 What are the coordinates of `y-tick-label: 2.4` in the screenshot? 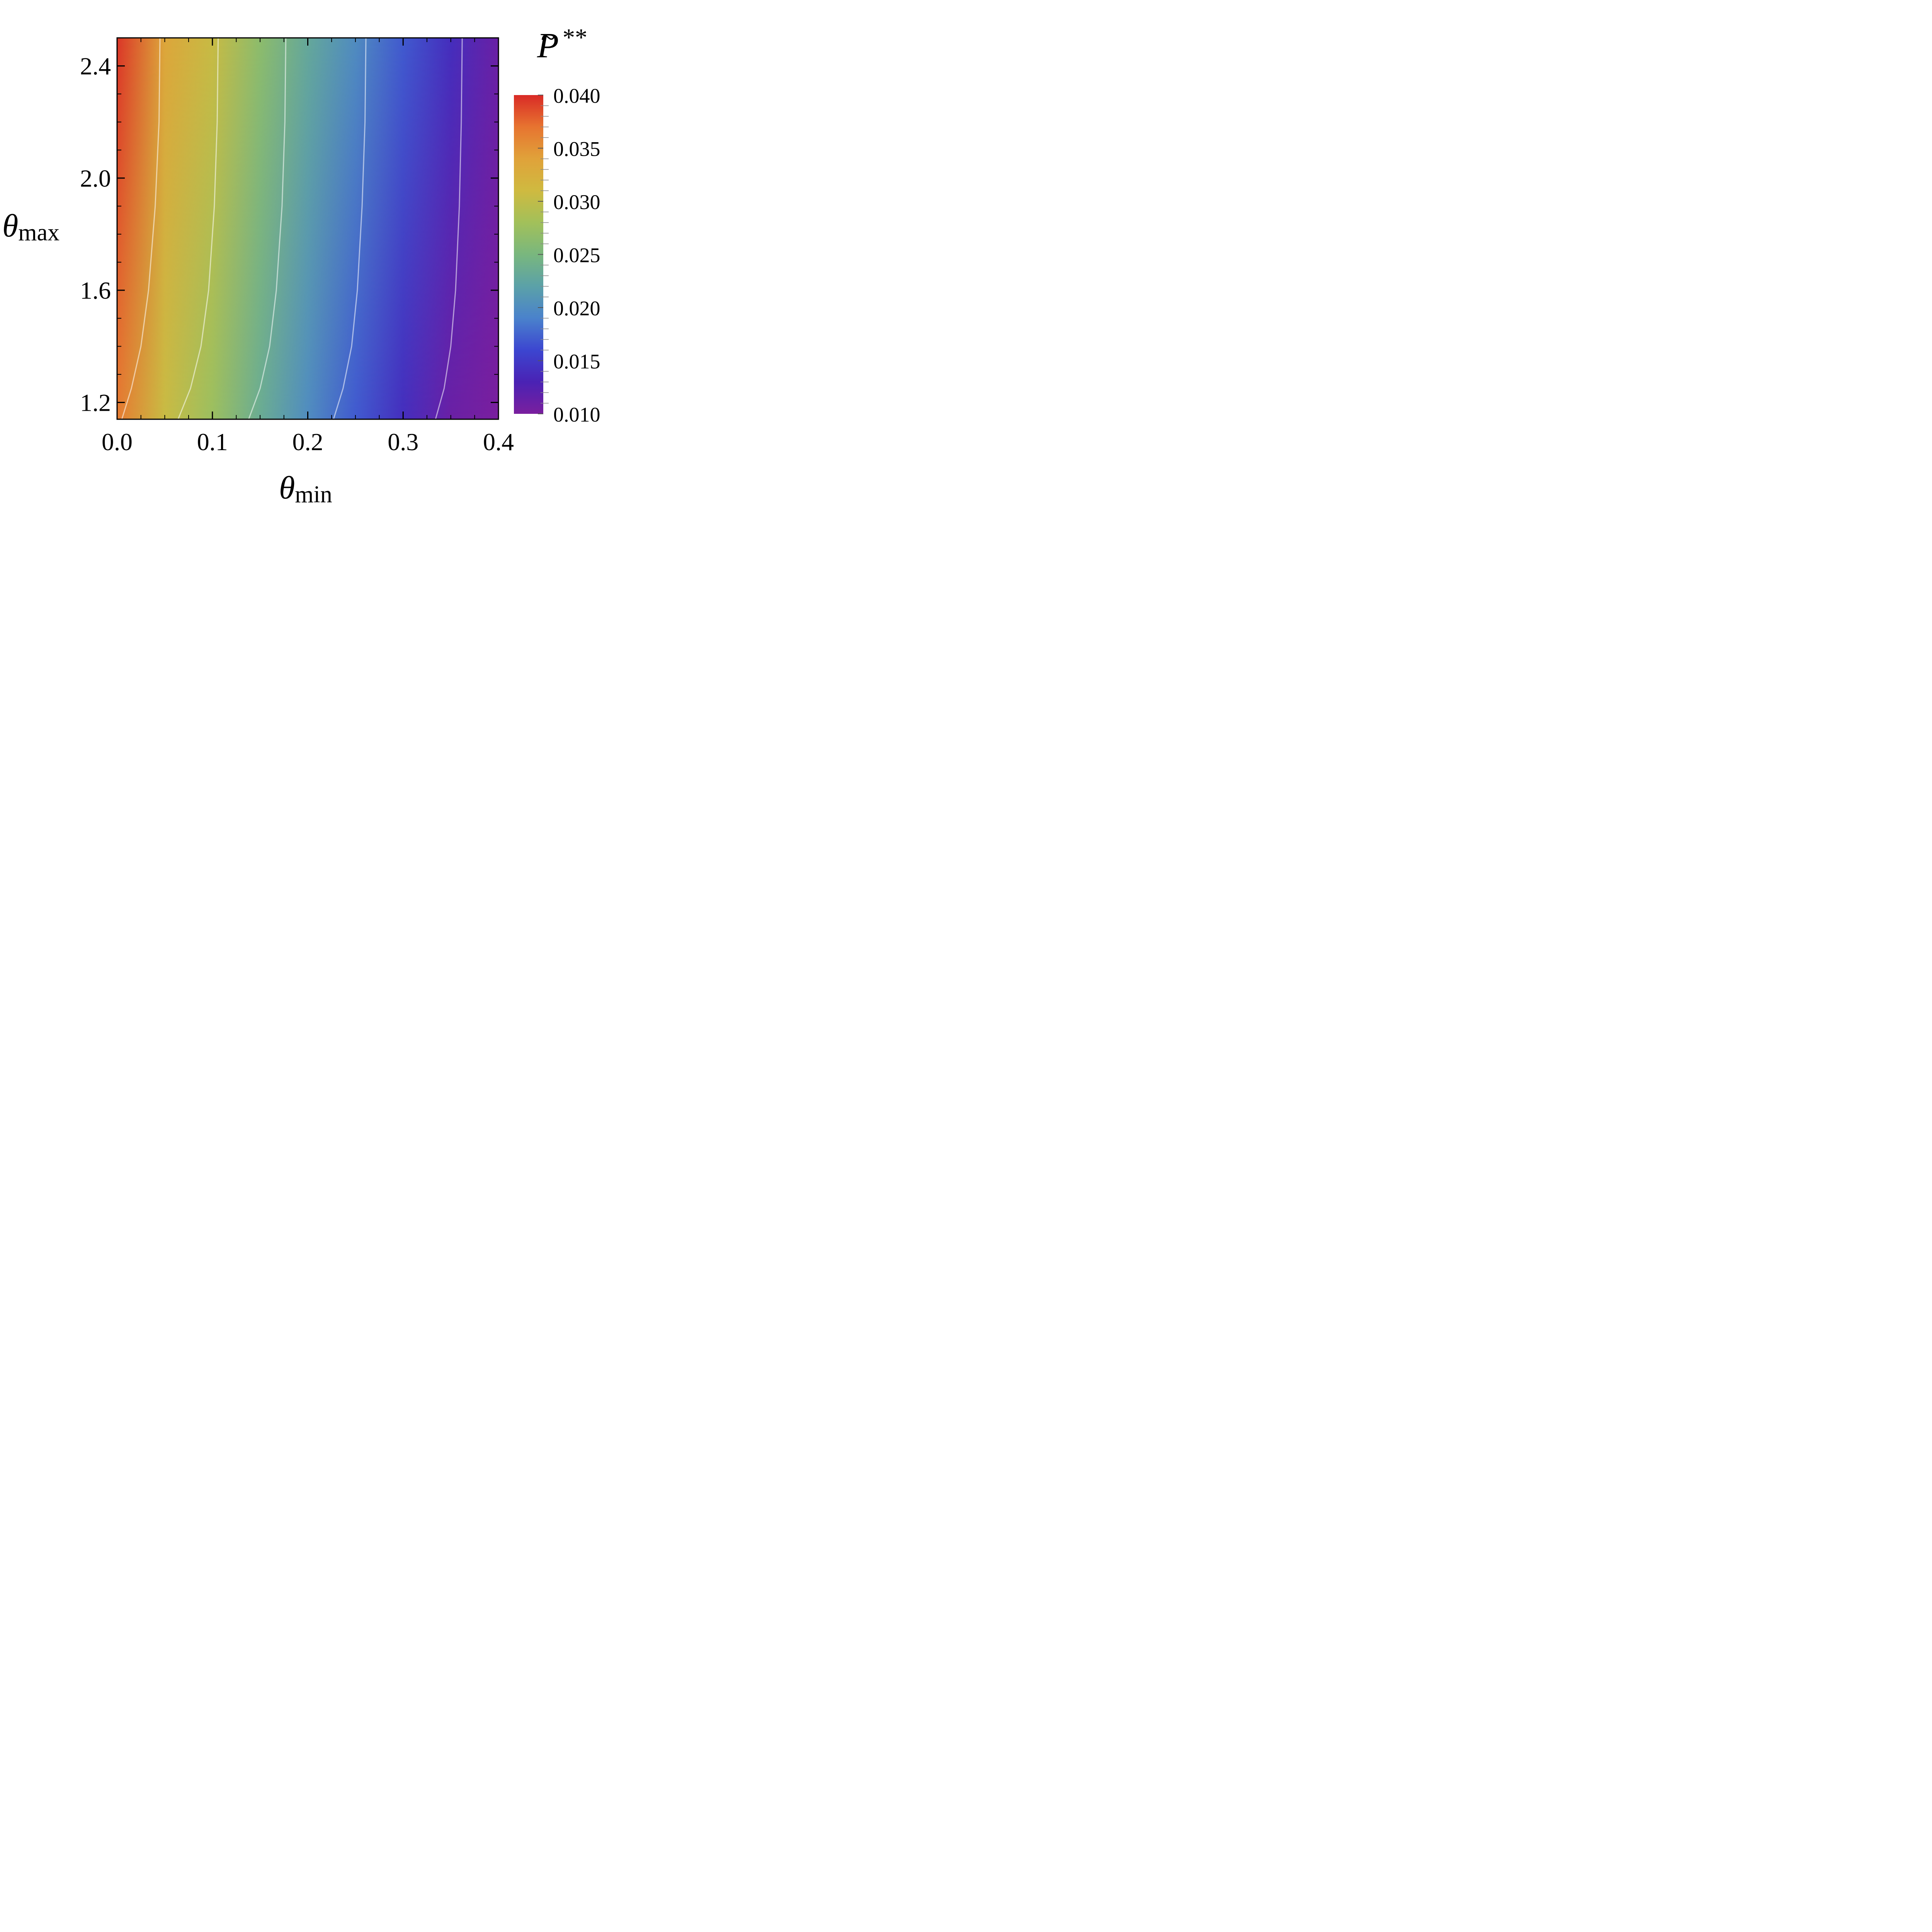 It's located at (95, 66).